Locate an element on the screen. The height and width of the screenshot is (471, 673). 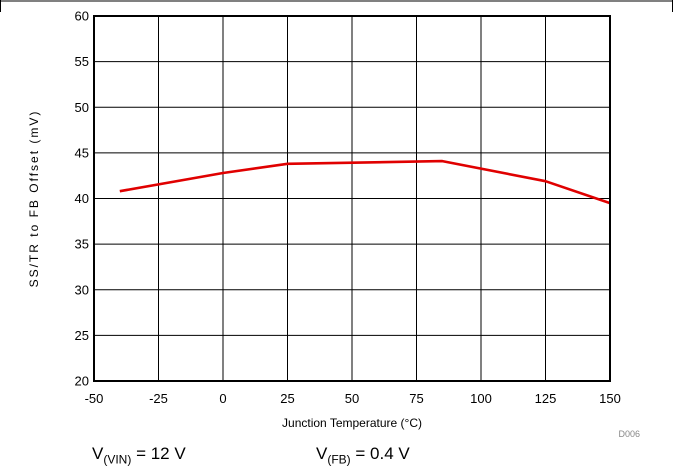
x-tick-label: -50 is located at coordinates (94, 398).